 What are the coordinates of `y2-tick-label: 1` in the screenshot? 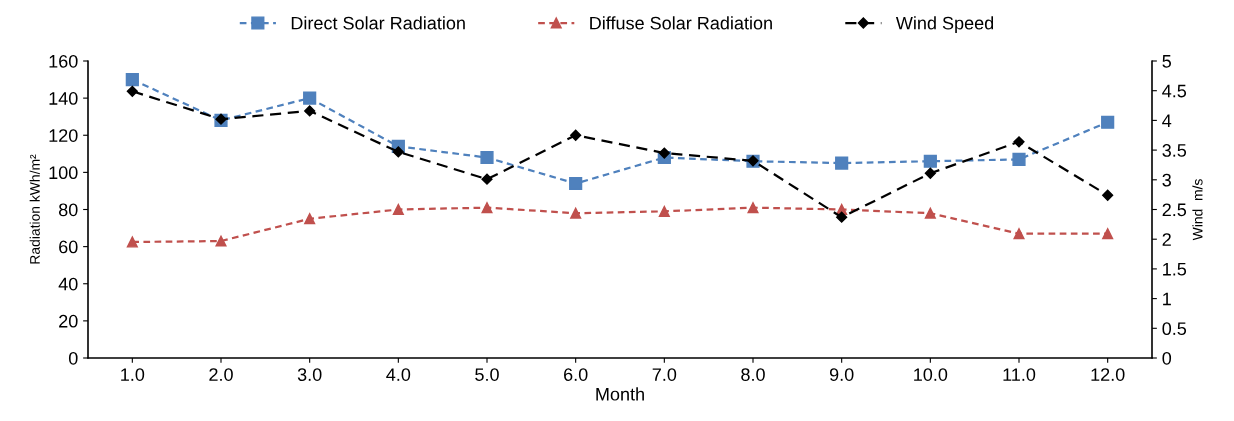 It's located at (1167, 299).